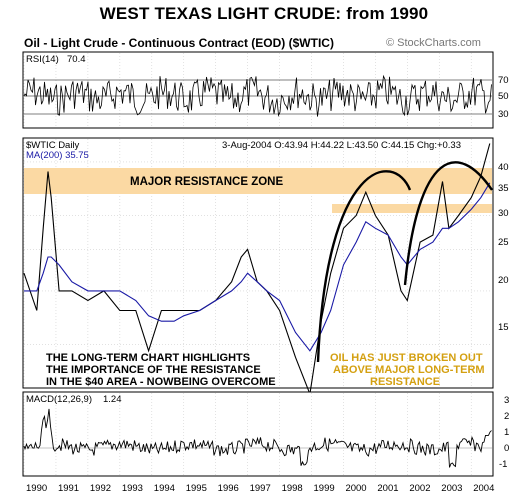 The height and width of the screenshot is (502, 528). I want to click on x-tick-label: 1999, so click(324, 488).